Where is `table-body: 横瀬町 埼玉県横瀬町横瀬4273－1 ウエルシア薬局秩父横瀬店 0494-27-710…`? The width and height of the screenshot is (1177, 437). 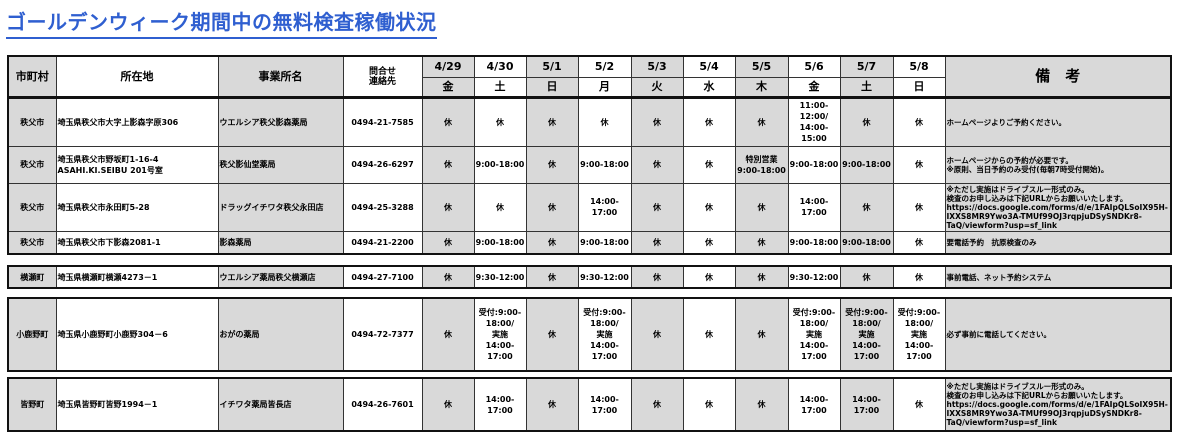
table-body: 横瀬町 埼玉県横瀬町横瀬4273－1 ウエルシア薬局秩父横瀬店 0494-27-710… is located at coordinates (589, 277).